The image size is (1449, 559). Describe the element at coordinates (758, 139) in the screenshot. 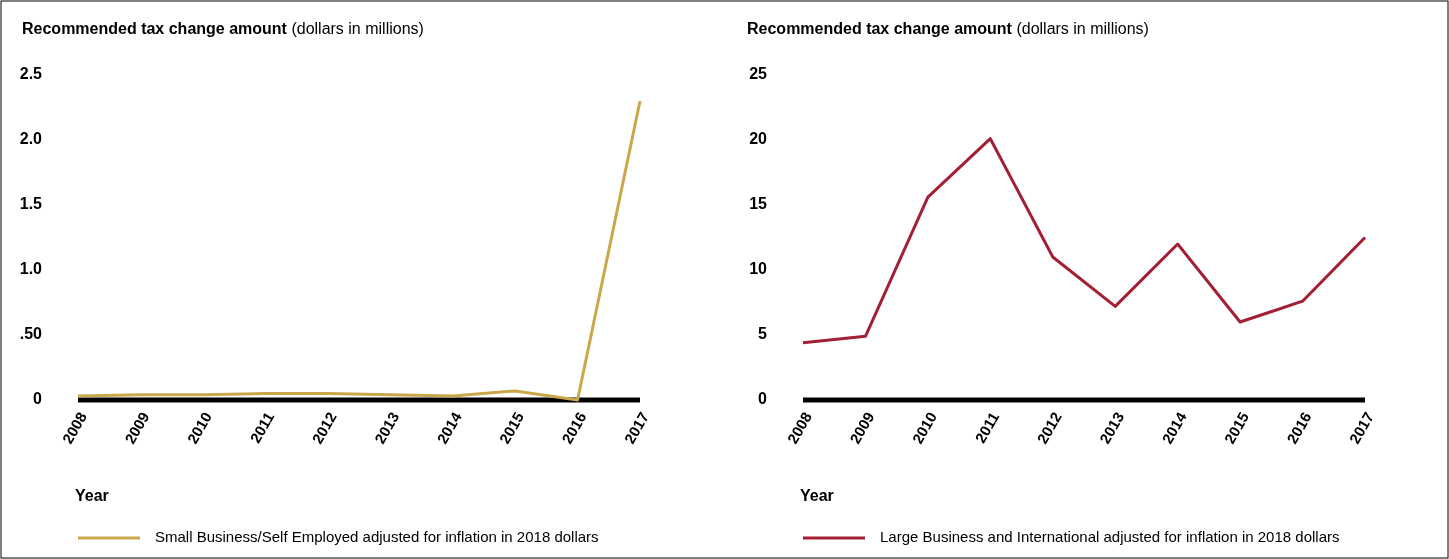

I see `y-tick-label: 20` at that location.